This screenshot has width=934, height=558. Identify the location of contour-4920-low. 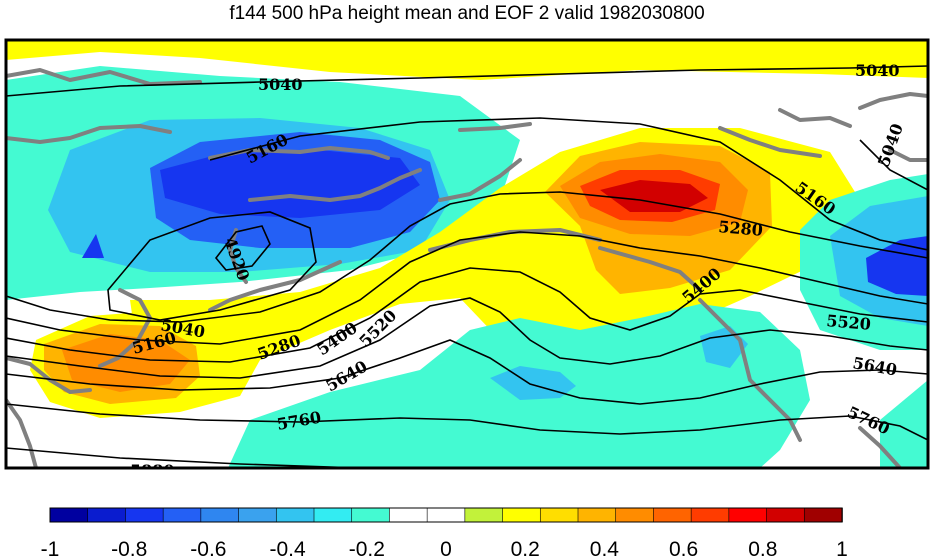
(242, 248).